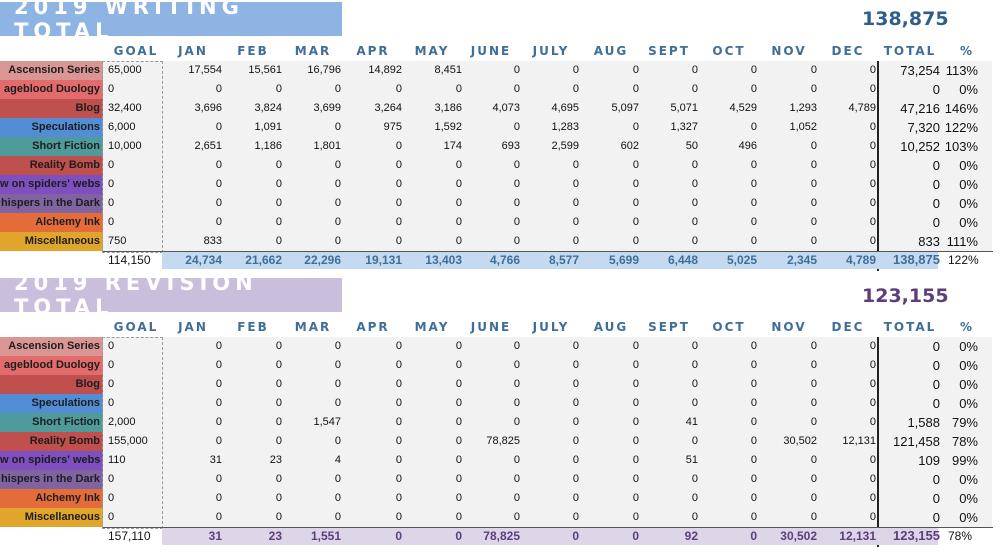 This screenshot has width=1000, height=554. I want to click on row-label: w on spiders' webs, so click(51, 460).